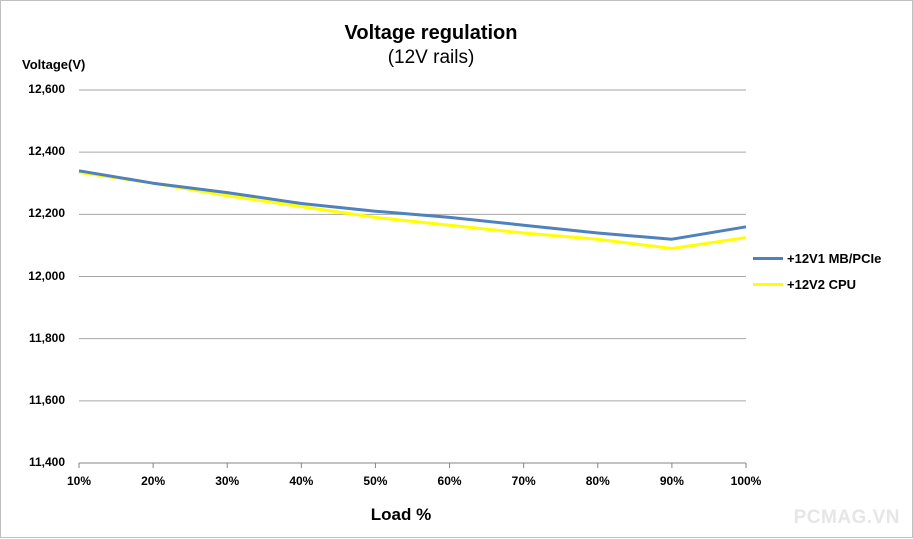 Image resolution: width=913 pixels, height=539 pixels. What do you see at coordinates (375, 481) in the screenshot?
I see `x-tick-label: 50%` at bounding box center [375, 481].